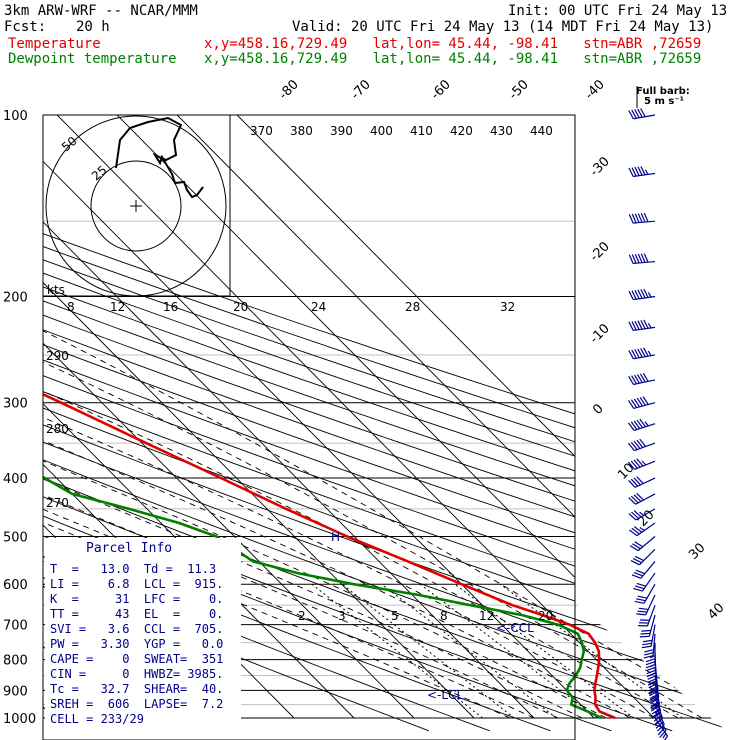 The height and width of the screenshot is (740, 740). I want to click on parcel-row: TT = 43 EL = 0., so click(136, 614).